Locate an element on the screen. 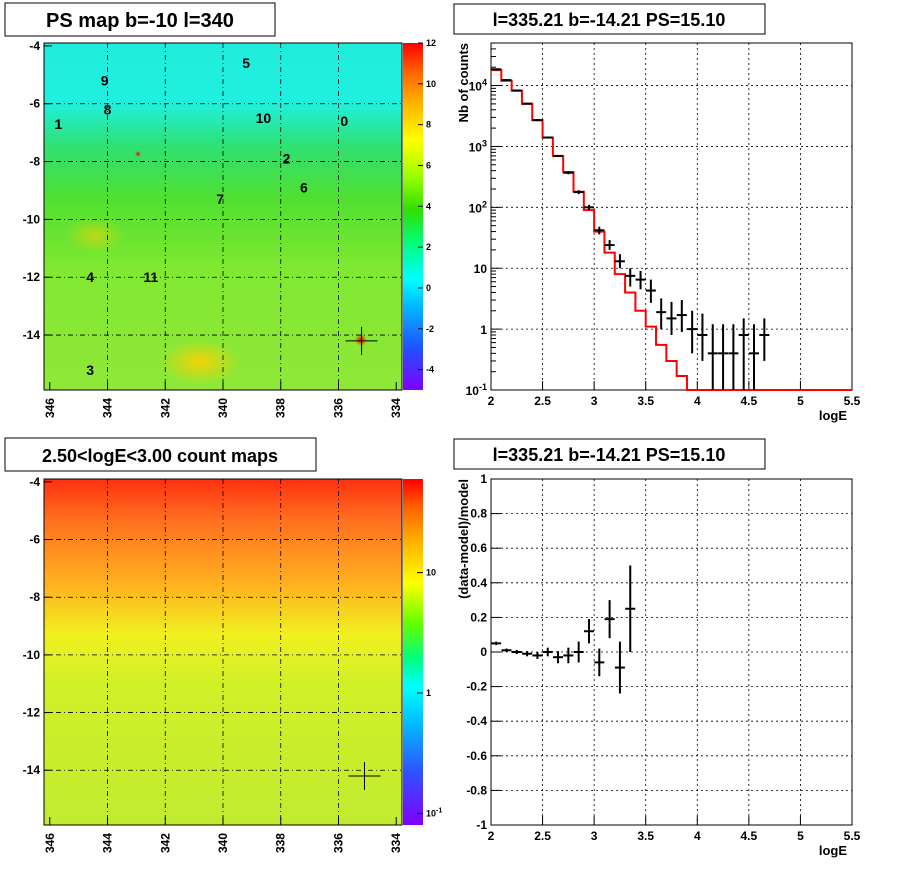 Image resolution: width=898 pixels, height=871 pixels. spectrum-title: l=335.21 b=-14.21 PS=15.10 is located at coordinates (609, 20).